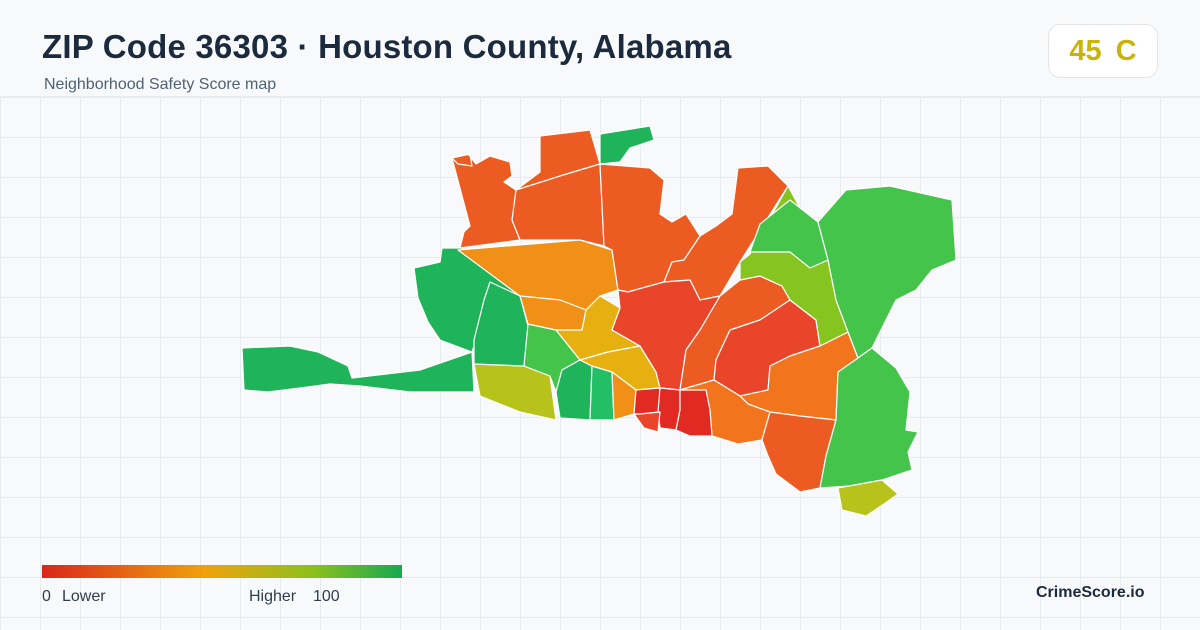 The height and width of the screenshot is (630, 1200). What do you see at coordinates (1126, 50) in the screenshot?
I see `safety-score-grade: C` at bounding box center [1126, 50].